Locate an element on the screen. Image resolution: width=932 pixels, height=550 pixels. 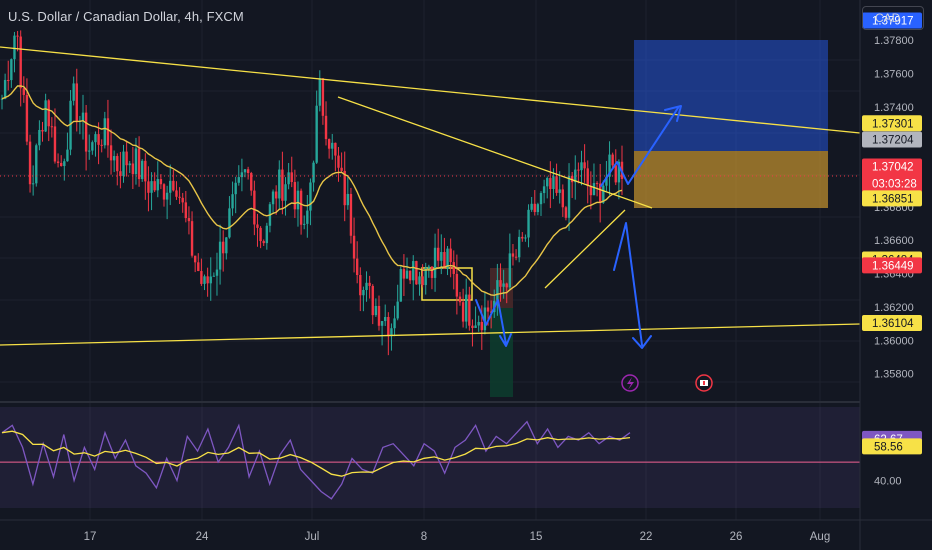
price-tick-label: 1.35800 is located at coordinates (894, 375).